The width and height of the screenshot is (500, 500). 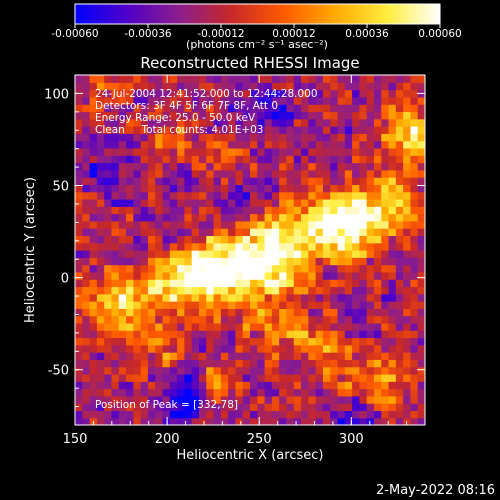 What do you see at coordinates (65, 279) in the screenshot?
I see `y-tick-label: 0` at bounding box center [65, 279].